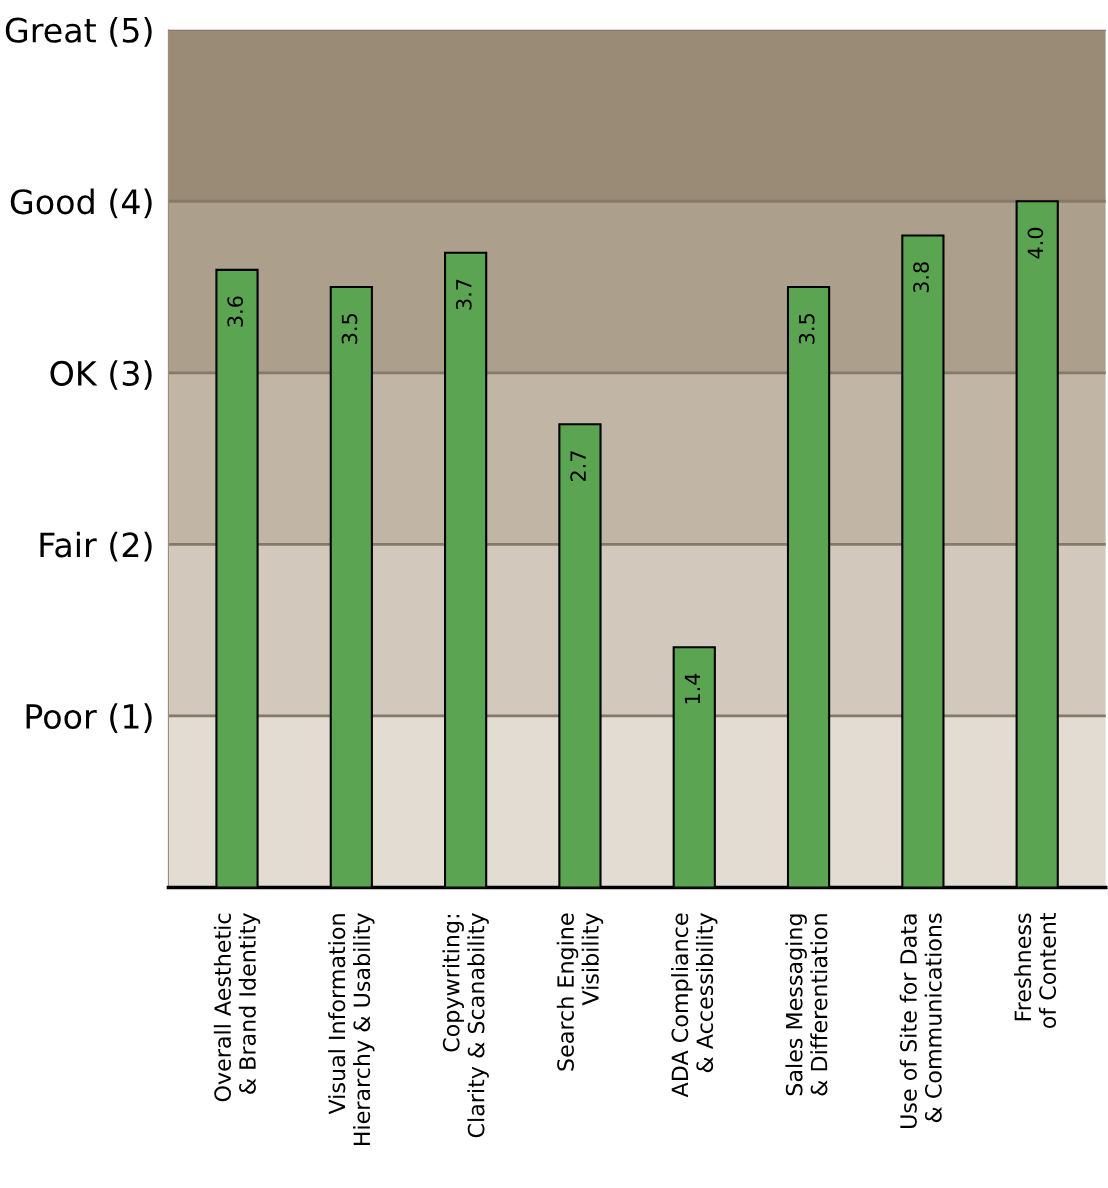 This screenshot has height=1188, width=1108. What do you see at coordinates (351, 1029) in the screenshot?
I see `x-tick-label: Visual Information Hierarchy & Usability` at bounding box center [351, 1029].